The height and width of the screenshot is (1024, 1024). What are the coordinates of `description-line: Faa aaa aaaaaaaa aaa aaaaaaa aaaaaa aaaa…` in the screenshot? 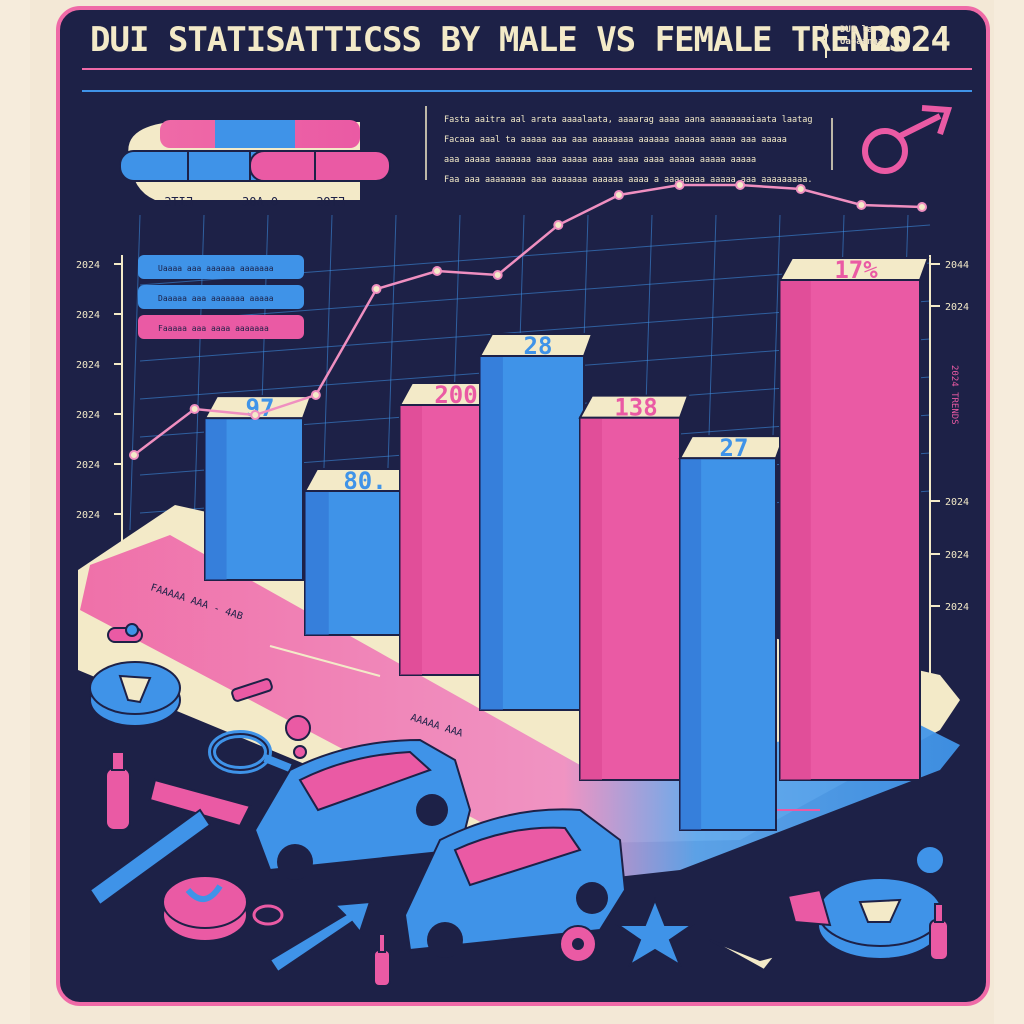 It's located at (628, 180).